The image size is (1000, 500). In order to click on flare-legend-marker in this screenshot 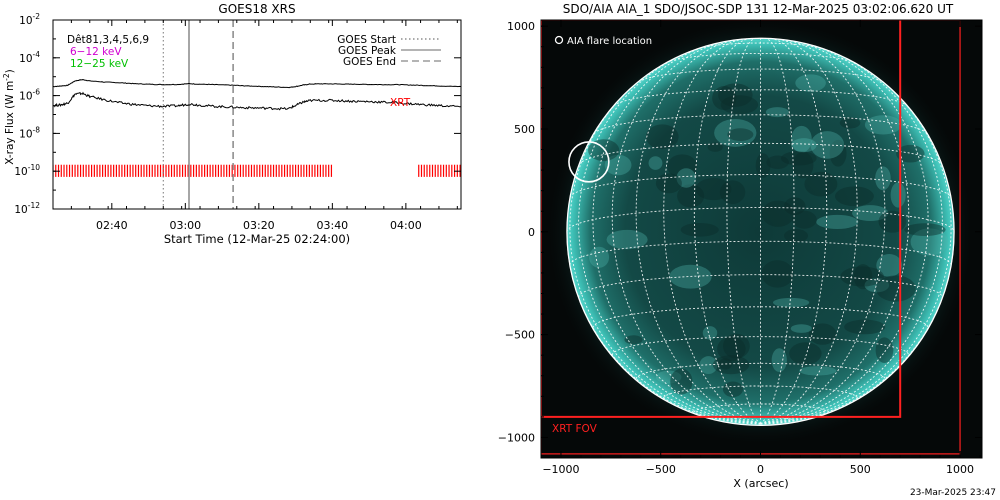, I will do `click(559, 40)`.